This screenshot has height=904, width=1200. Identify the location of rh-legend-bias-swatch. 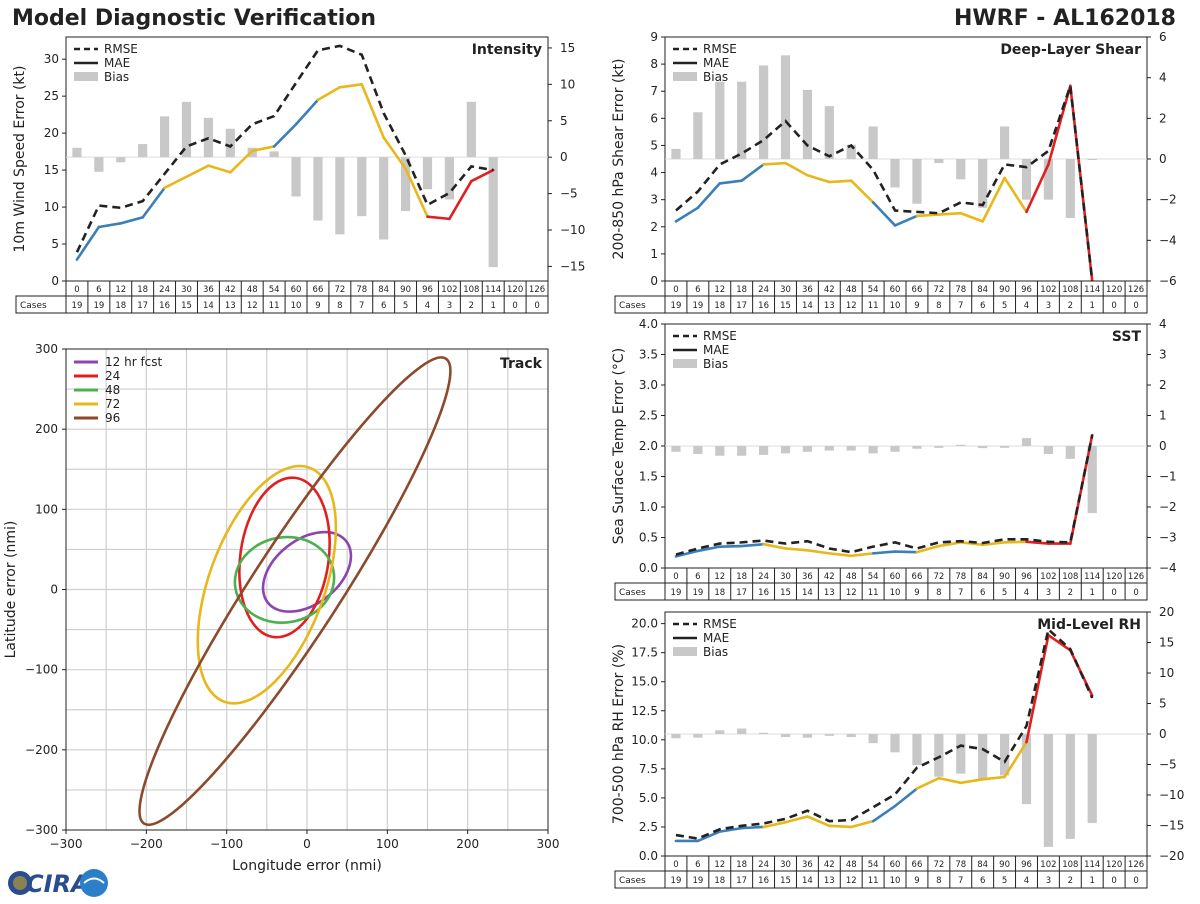
(685, 651).